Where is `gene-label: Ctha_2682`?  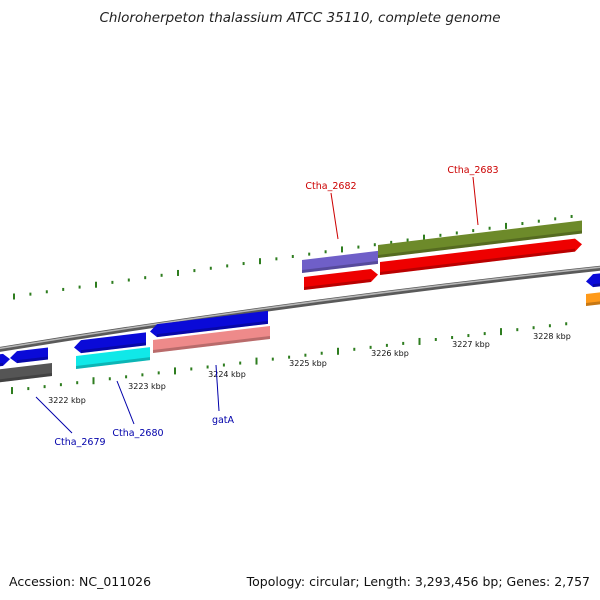 gene-label: Ctha_2682 is located at coordinates (330, 186).